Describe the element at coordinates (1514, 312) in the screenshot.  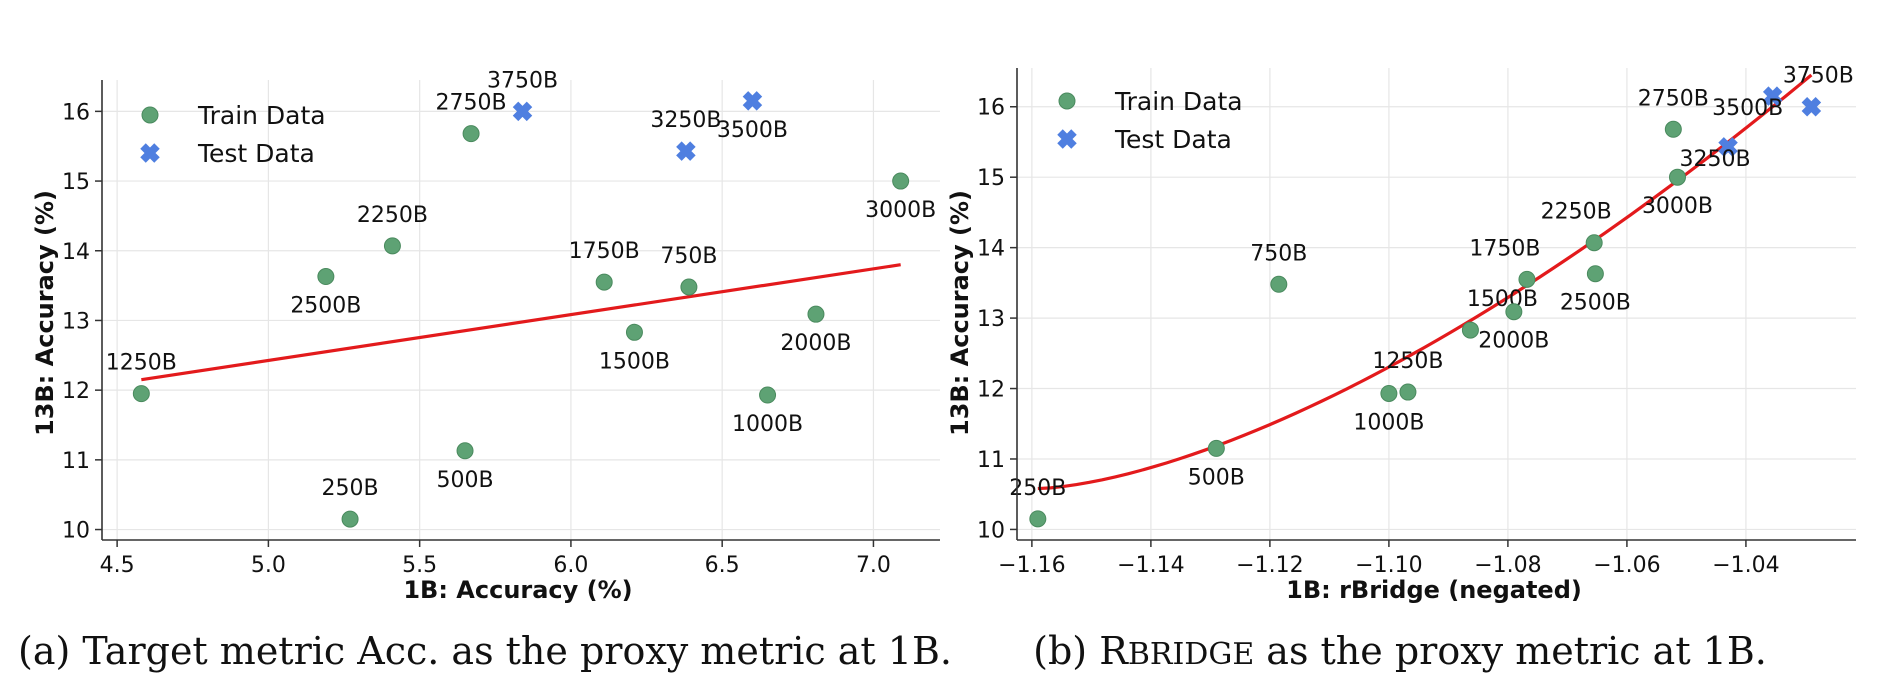
I see `panel-b-train-point-2000B` at that location.